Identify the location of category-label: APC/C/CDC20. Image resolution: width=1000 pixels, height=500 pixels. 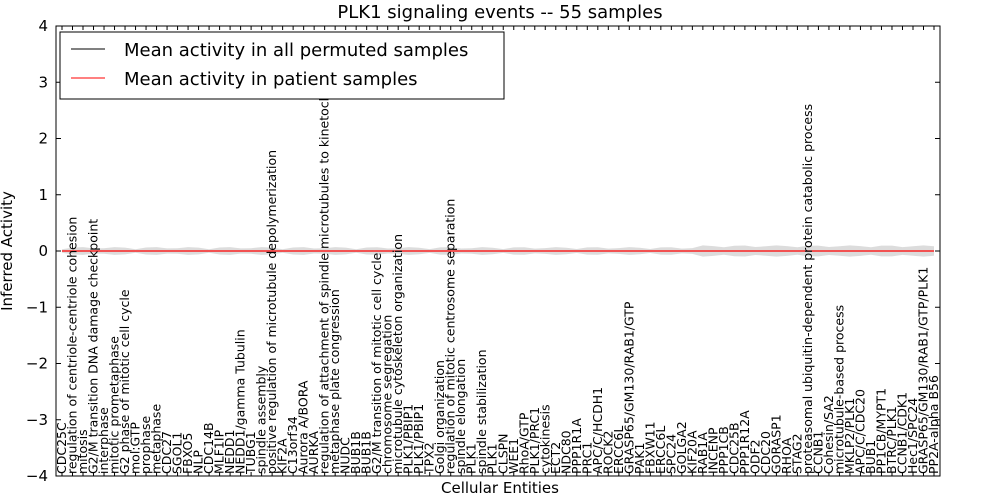
(859, 431).